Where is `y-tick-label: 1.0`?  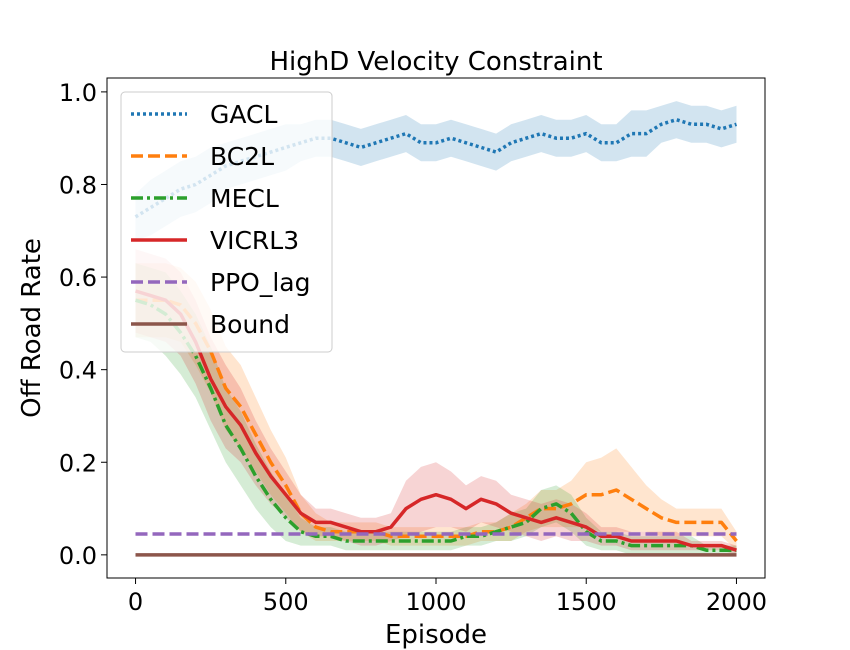
y-tick-label: 1.0 is located at coordinates (78, 93).